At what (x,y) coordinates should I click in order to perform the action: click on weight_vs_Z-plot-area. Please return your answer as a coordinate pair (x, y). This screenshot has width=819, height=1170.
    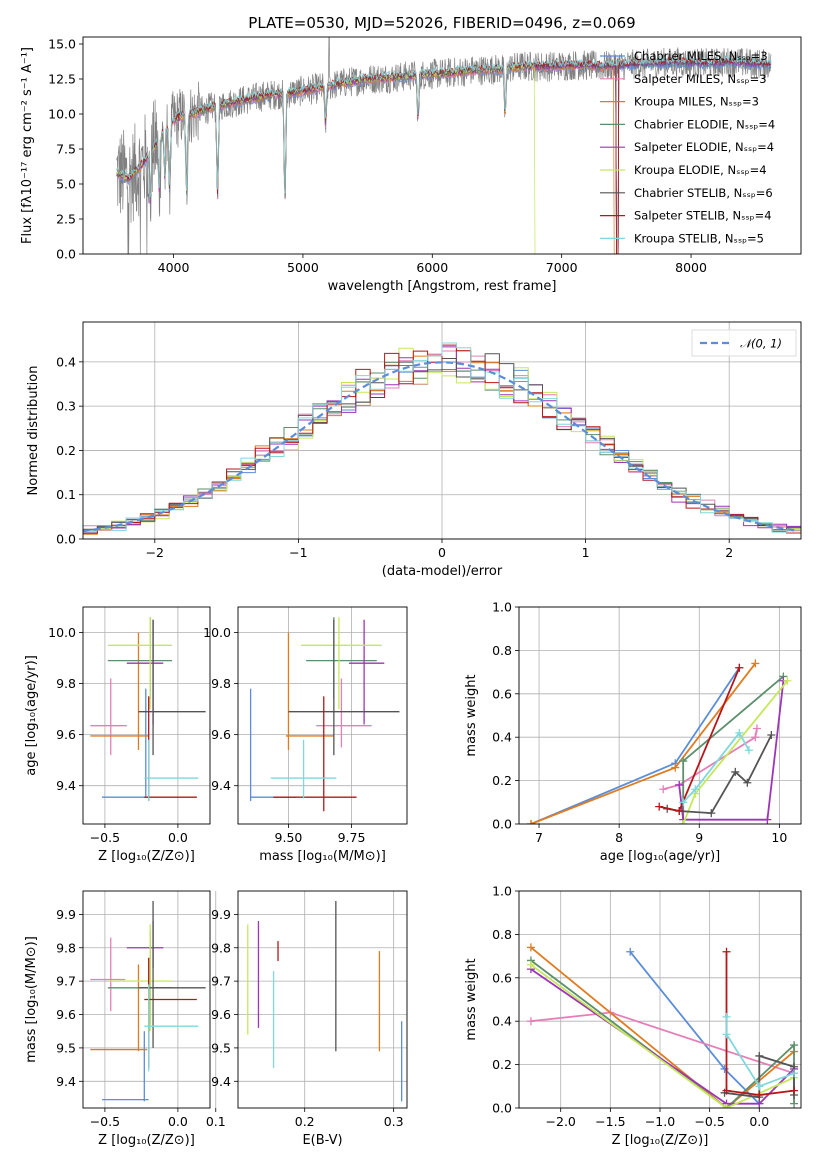
    Looking at the image, I should click on (662, 1025).